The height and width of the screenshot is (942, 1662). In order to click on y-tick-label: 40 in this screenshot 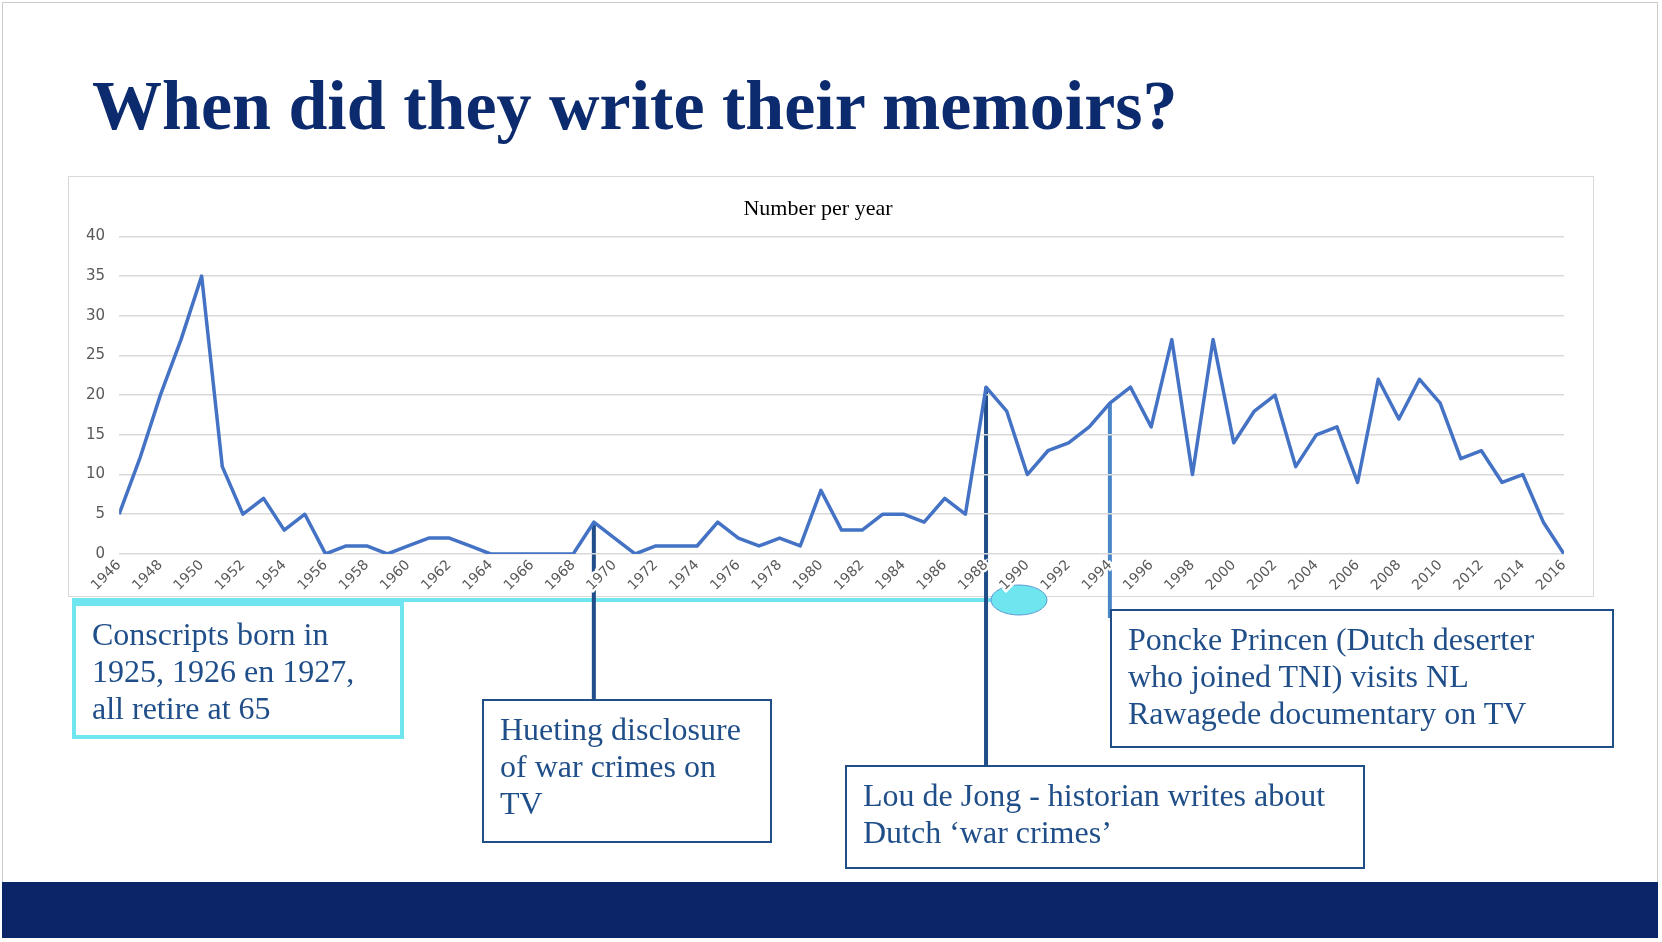, I will do `click(95, 235)`.